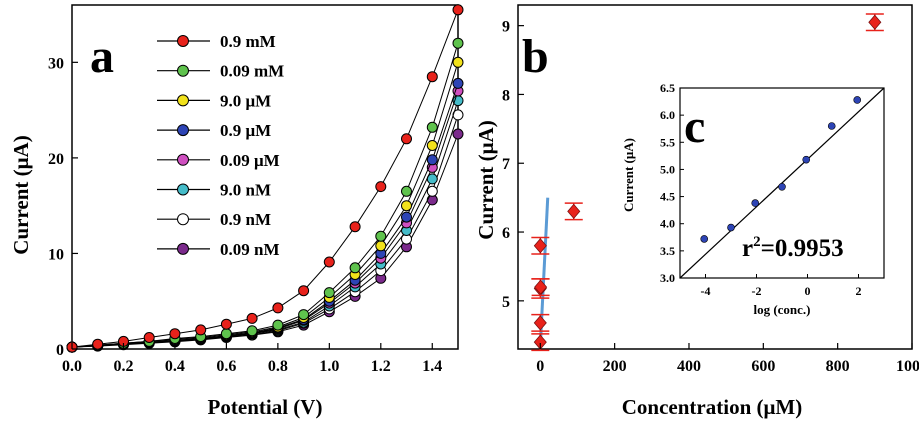 This screenshot has height=421, width=919. What do you see at coordinates (667, 142) in the screenshot?
I see `y-tick-label: 5.5` at bounding box center [667, 142].